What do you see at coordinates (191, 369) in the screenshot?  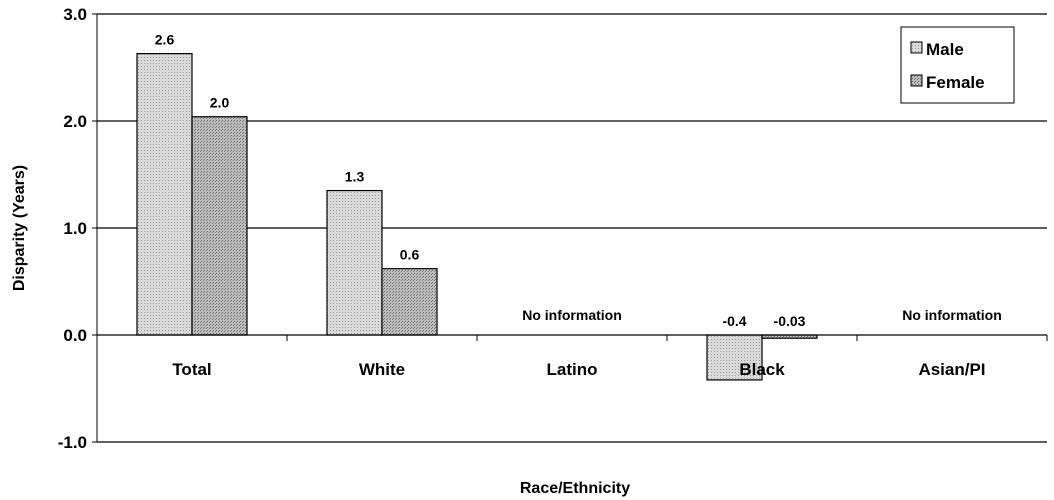 I see `category-label: Total` at bounding box center [191, 369].